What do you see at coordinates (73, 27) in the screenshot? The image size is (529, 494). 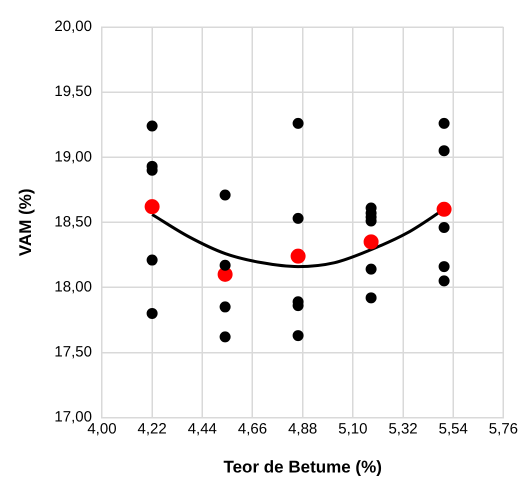 I see `y-tick-label: 20,00` at bounding box center [73, 27].